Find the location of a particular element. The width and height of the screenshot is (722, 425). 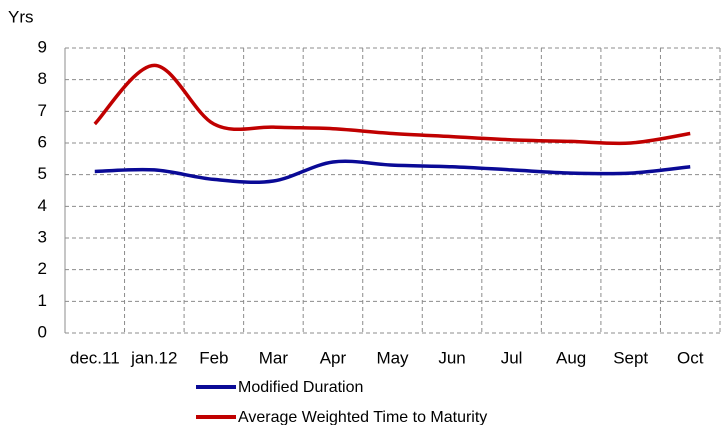

x-tick-label: May is located at coordinates (392, 357).